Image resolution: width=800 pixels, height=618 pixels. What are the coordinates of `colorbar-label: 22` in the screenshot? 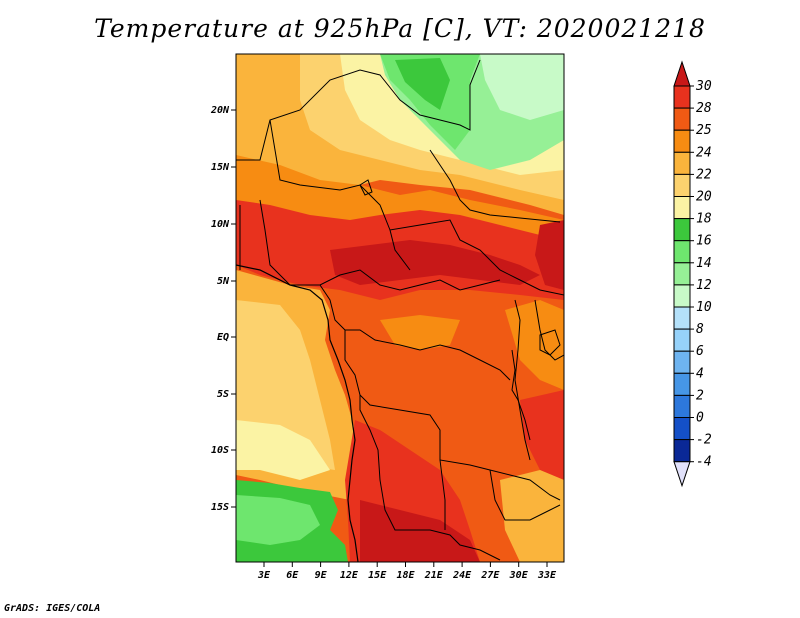 It's located at (704, 174).